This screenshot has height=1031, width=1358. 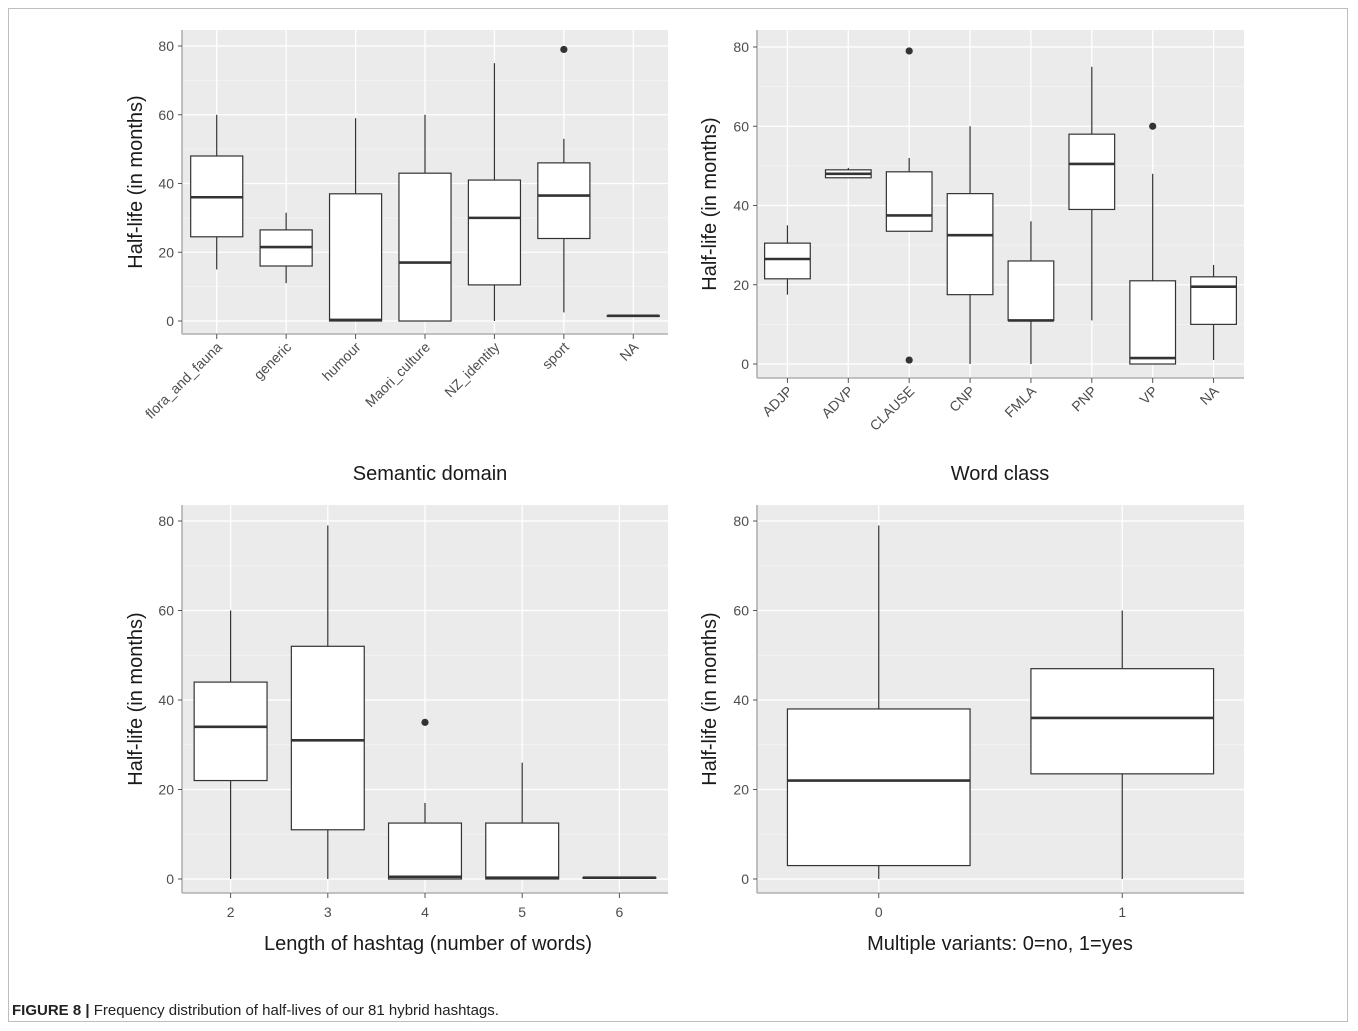 I want to click on x-tick-label-6: 6, so click(x=620, y=912).